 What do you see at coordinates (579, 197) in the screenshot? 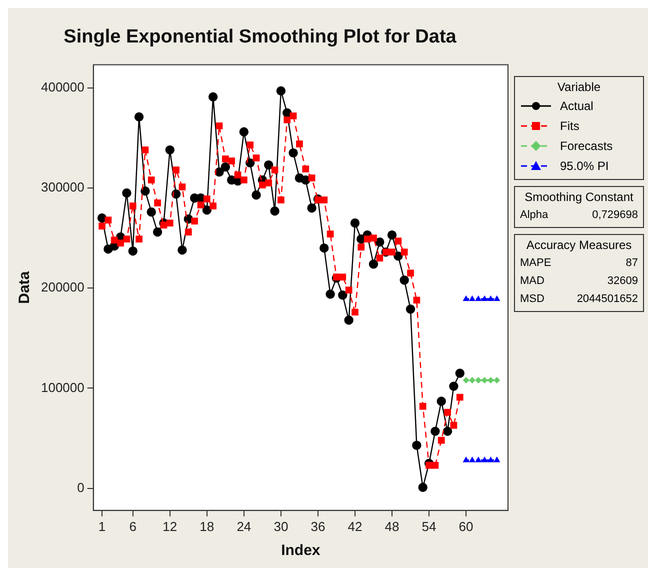
I see `text: Smoothing Constant` at bounding box center [579, 197].